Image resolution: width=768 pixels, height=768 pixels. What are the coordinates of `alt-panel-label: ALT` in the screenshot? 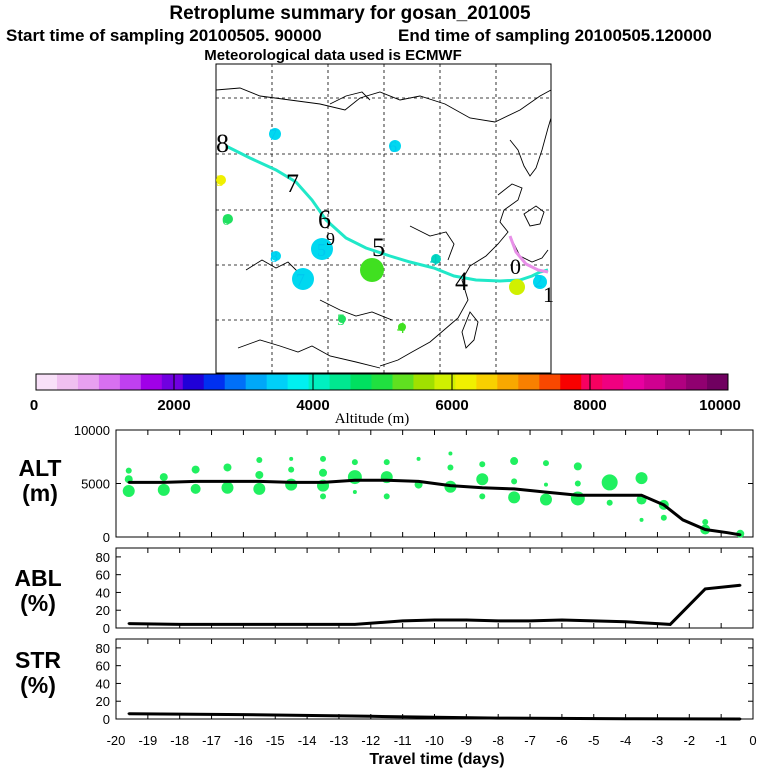 It's located at (39, 468).